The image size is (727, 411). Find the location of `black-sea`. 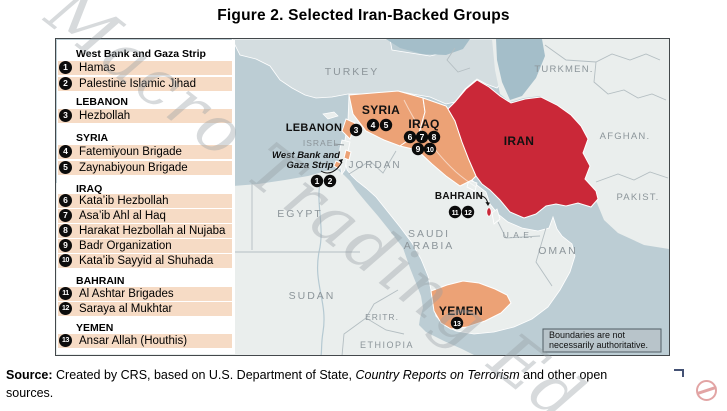

black-sea is located at coordinates (428, 47).